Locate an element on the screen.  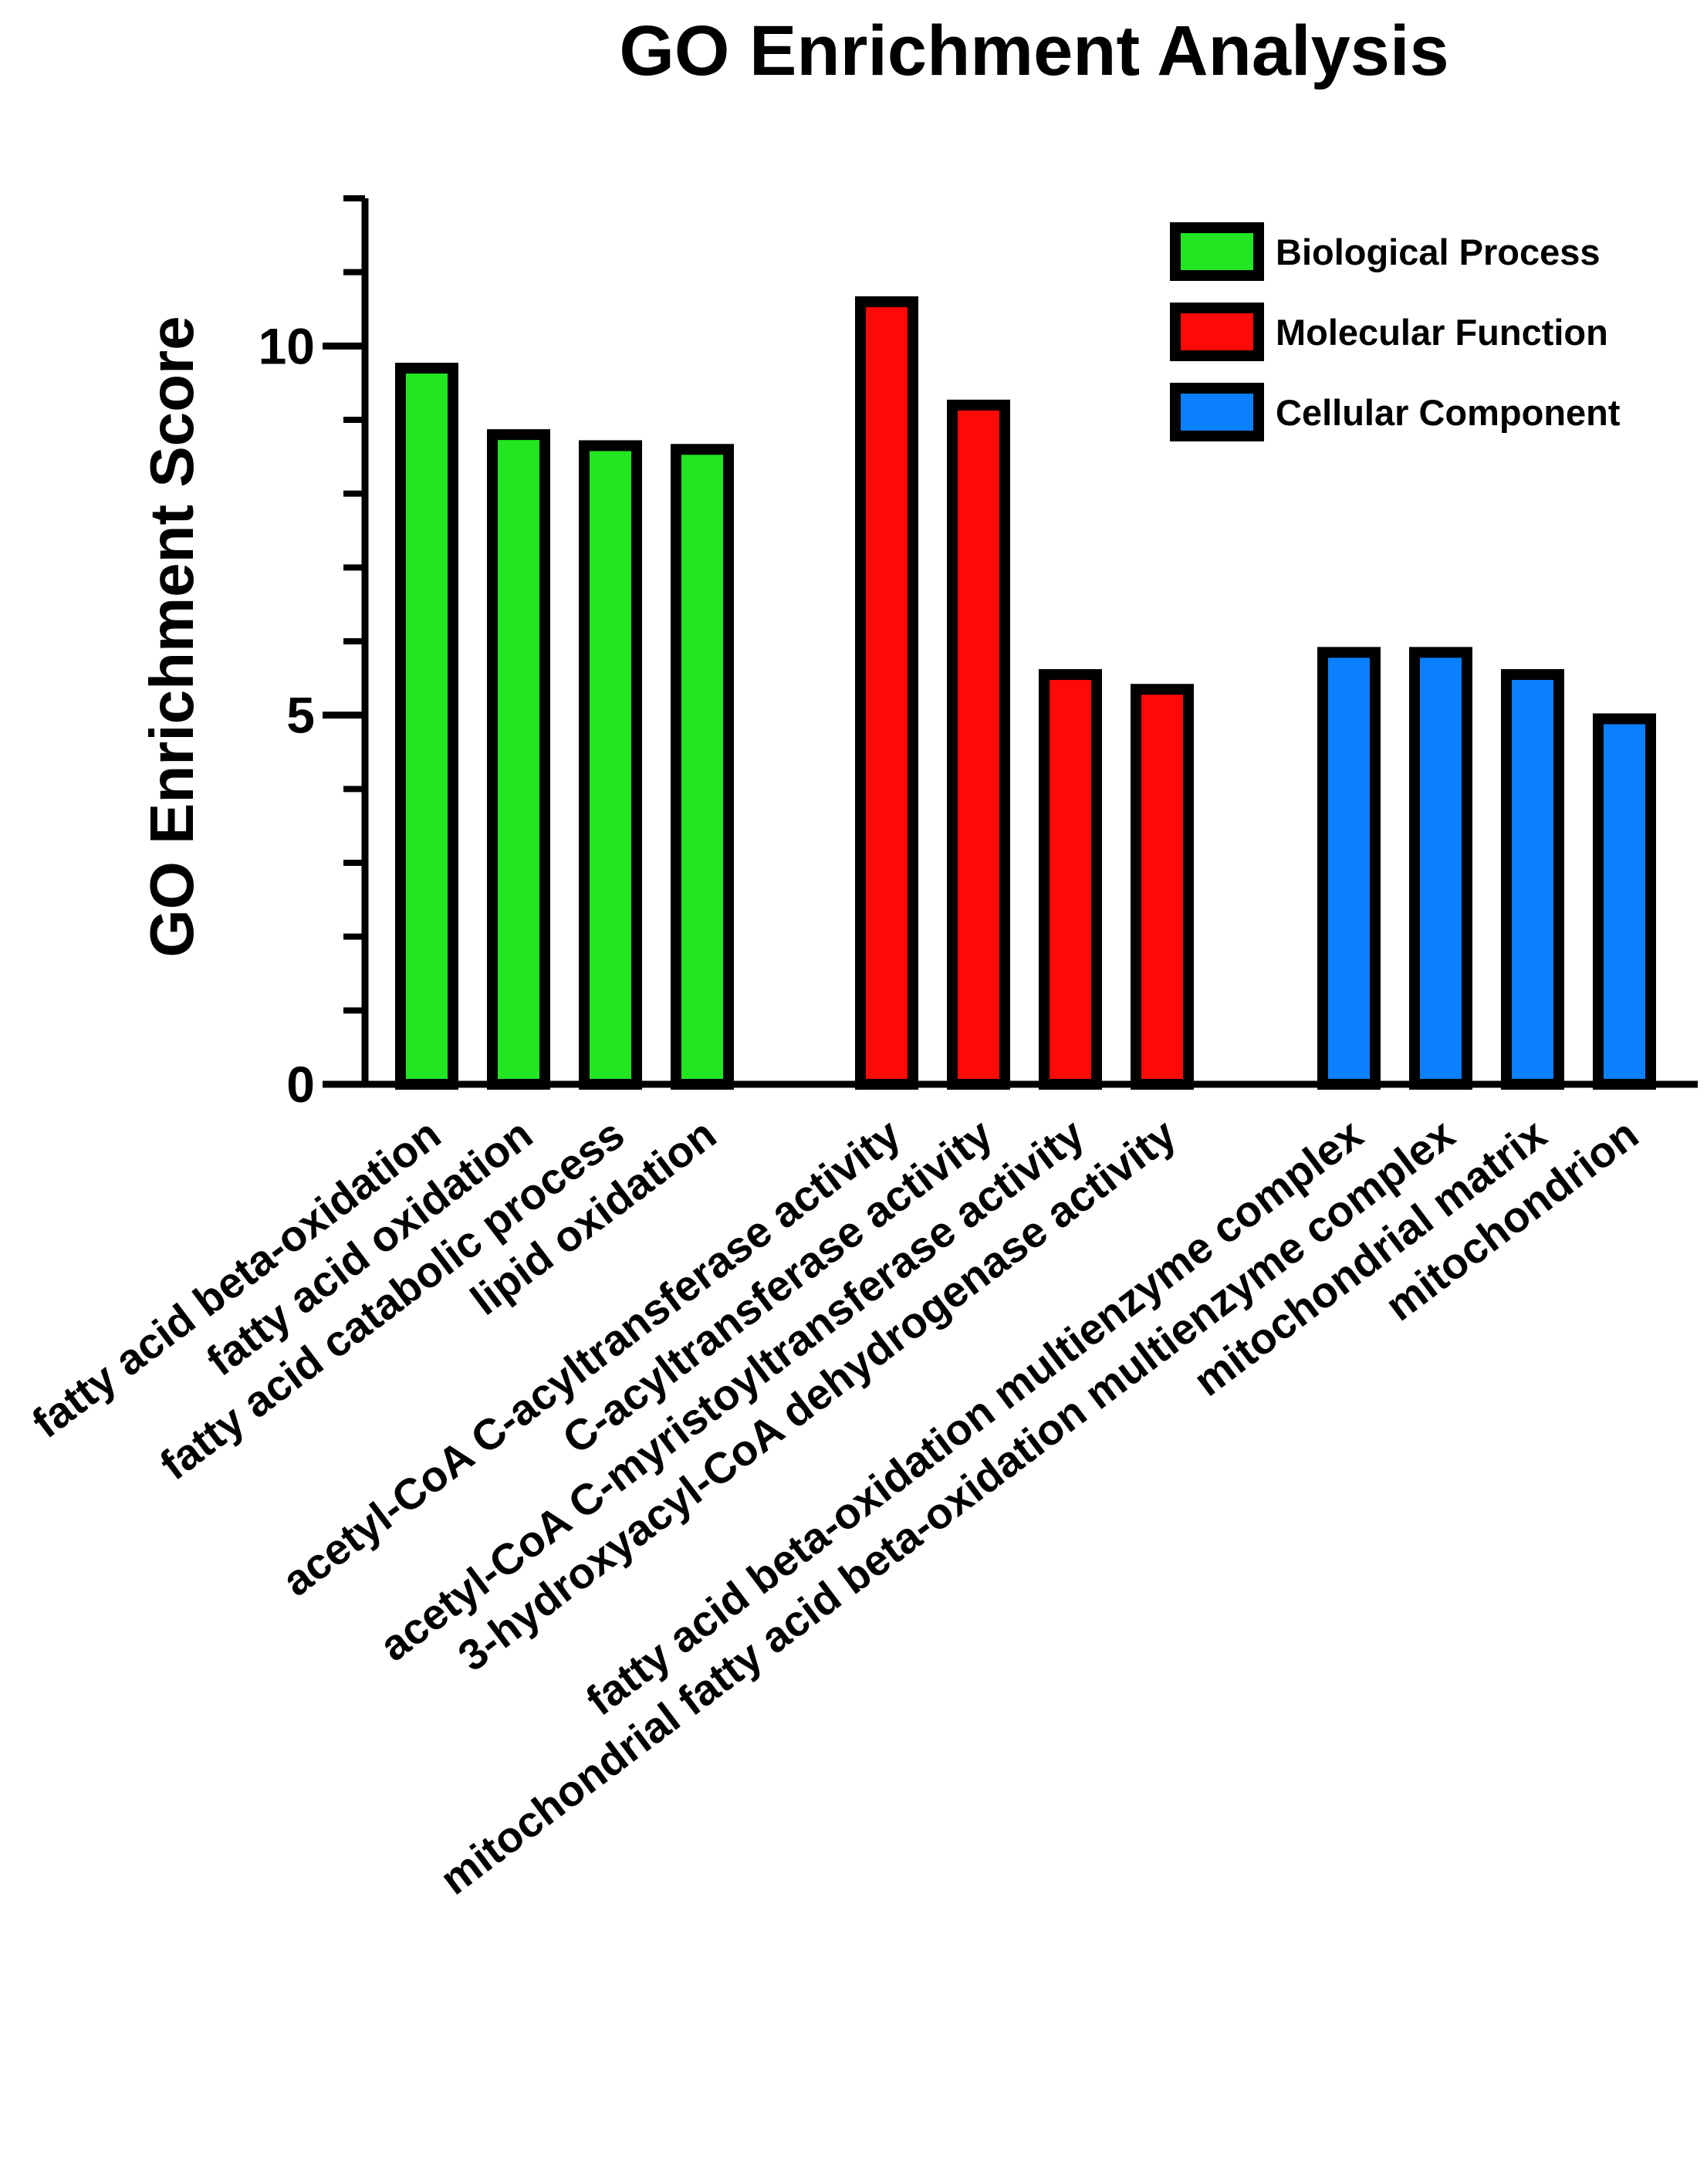
chart-title: GO Enrichment Analysis is located at coordinates (1034, 51).